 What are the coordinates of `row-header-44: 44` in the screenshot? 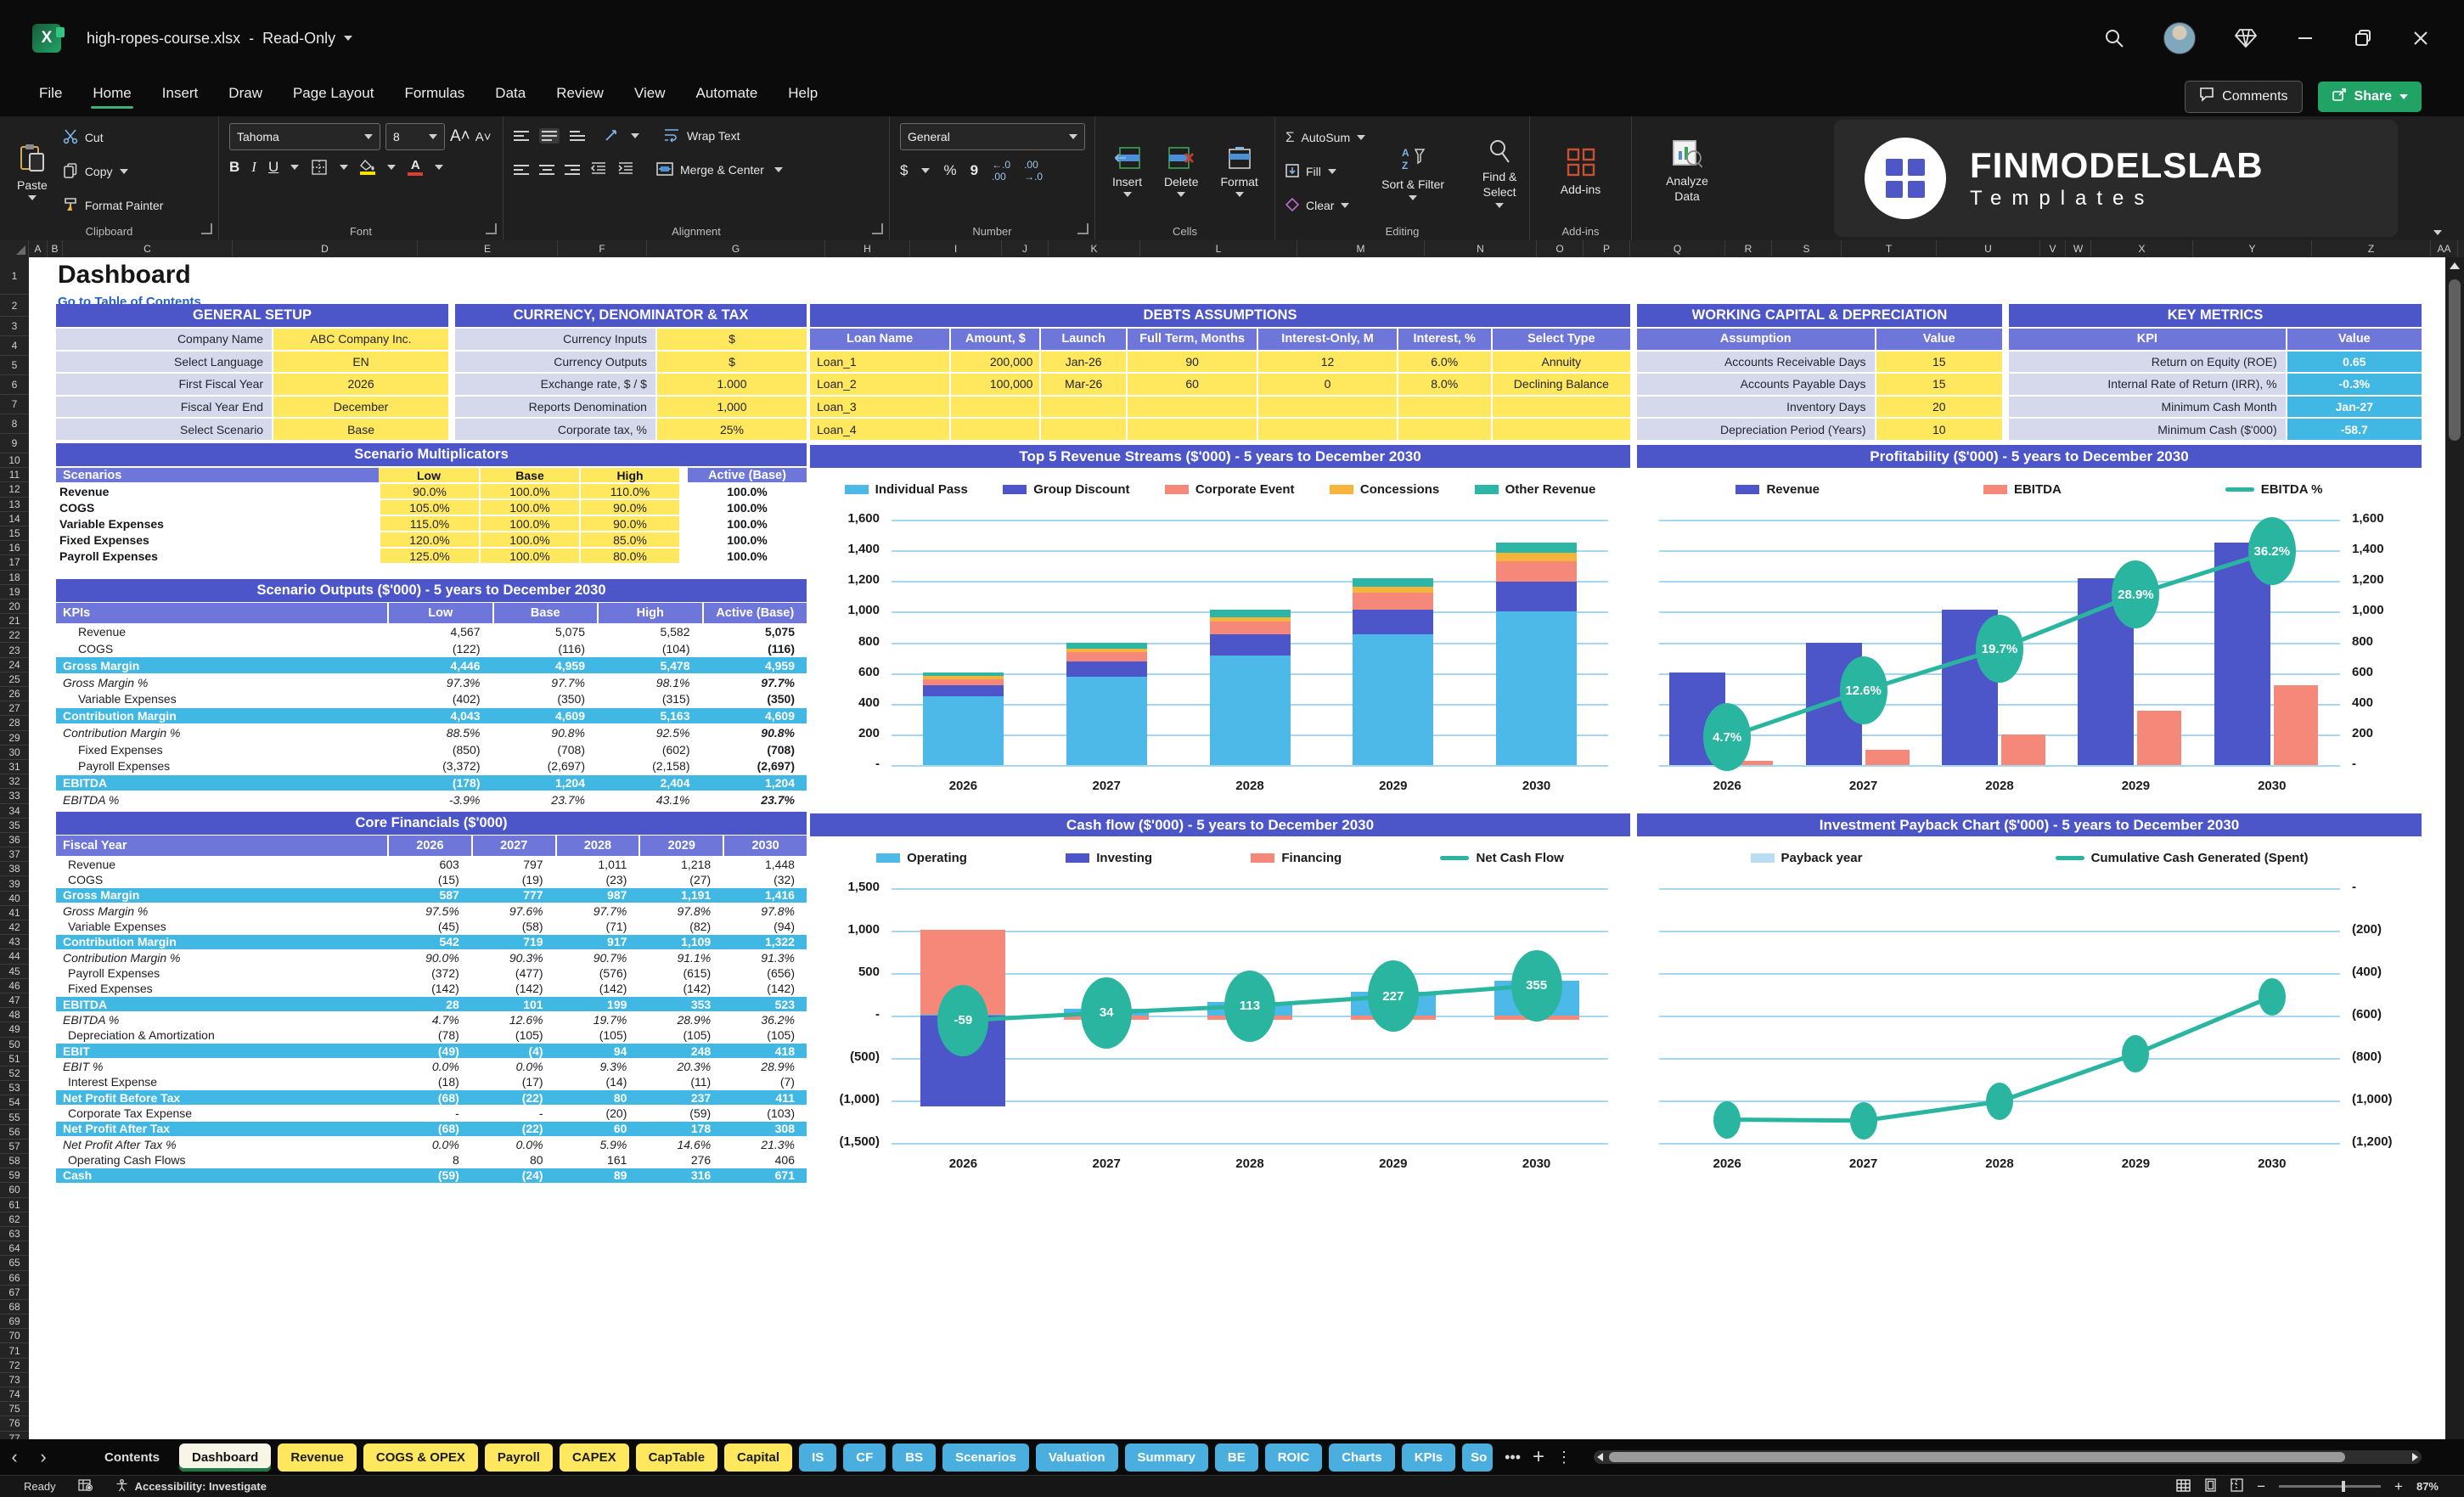 It's located at (14, 957).